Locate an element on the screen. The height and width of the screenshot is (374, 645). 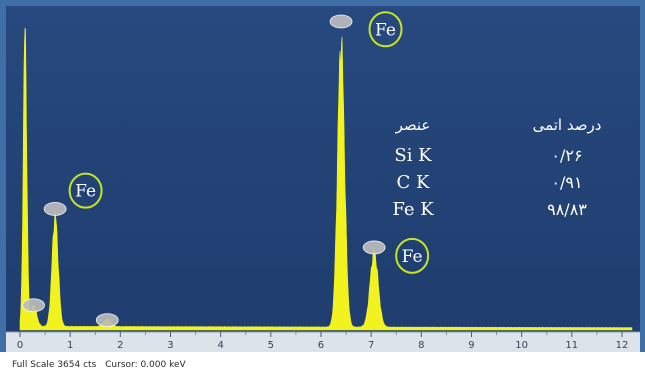
x-tick-label-9: 9 is located at coordinates (471, 345).